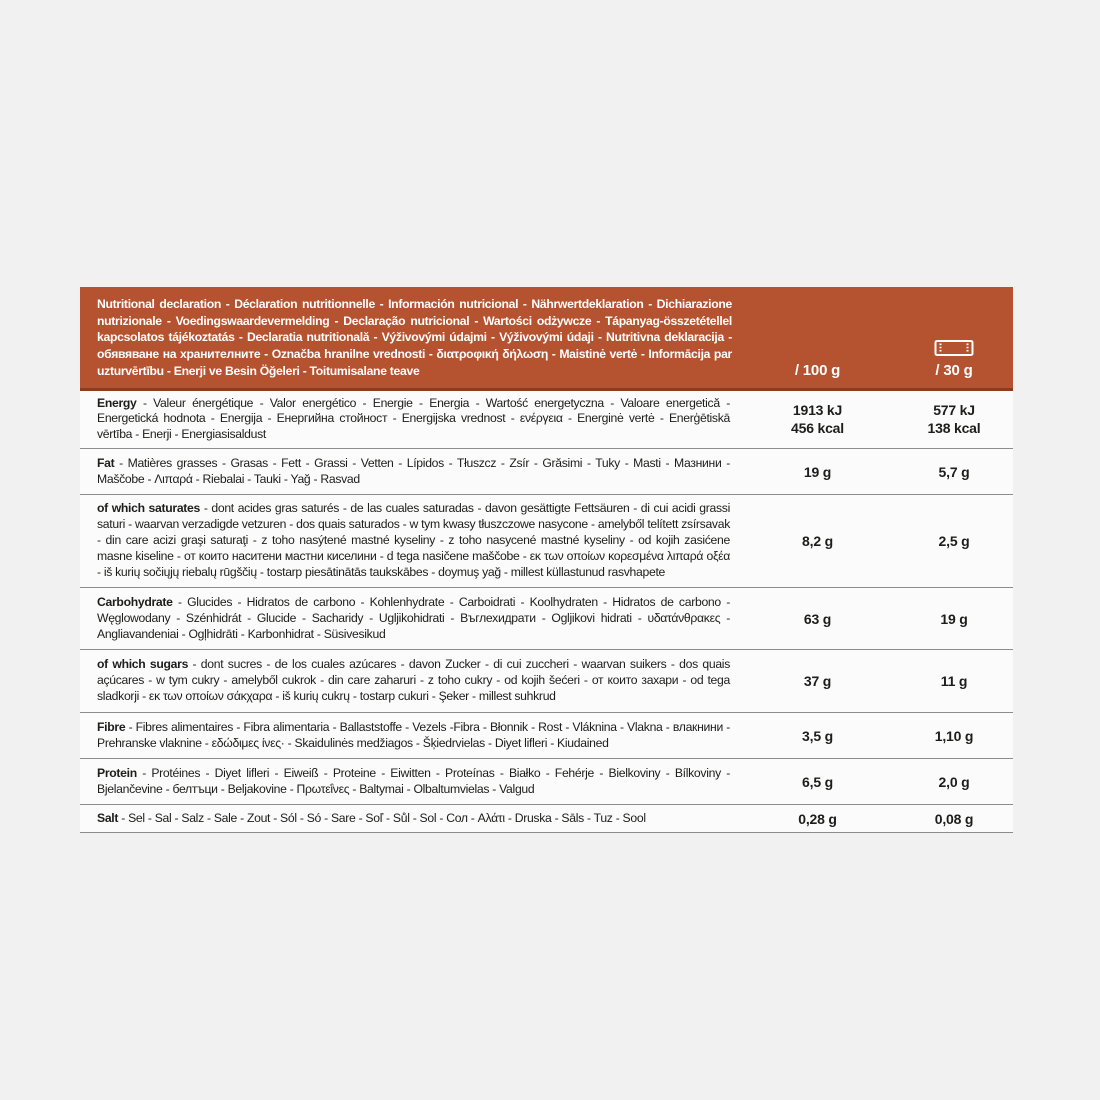 The width and height of the screenshot is (1100, 1100). What do you see at coordinates (954, 781) in the screenshot?
I see `value-per-30g: 2,0 g` at bounding box center [954, 781].